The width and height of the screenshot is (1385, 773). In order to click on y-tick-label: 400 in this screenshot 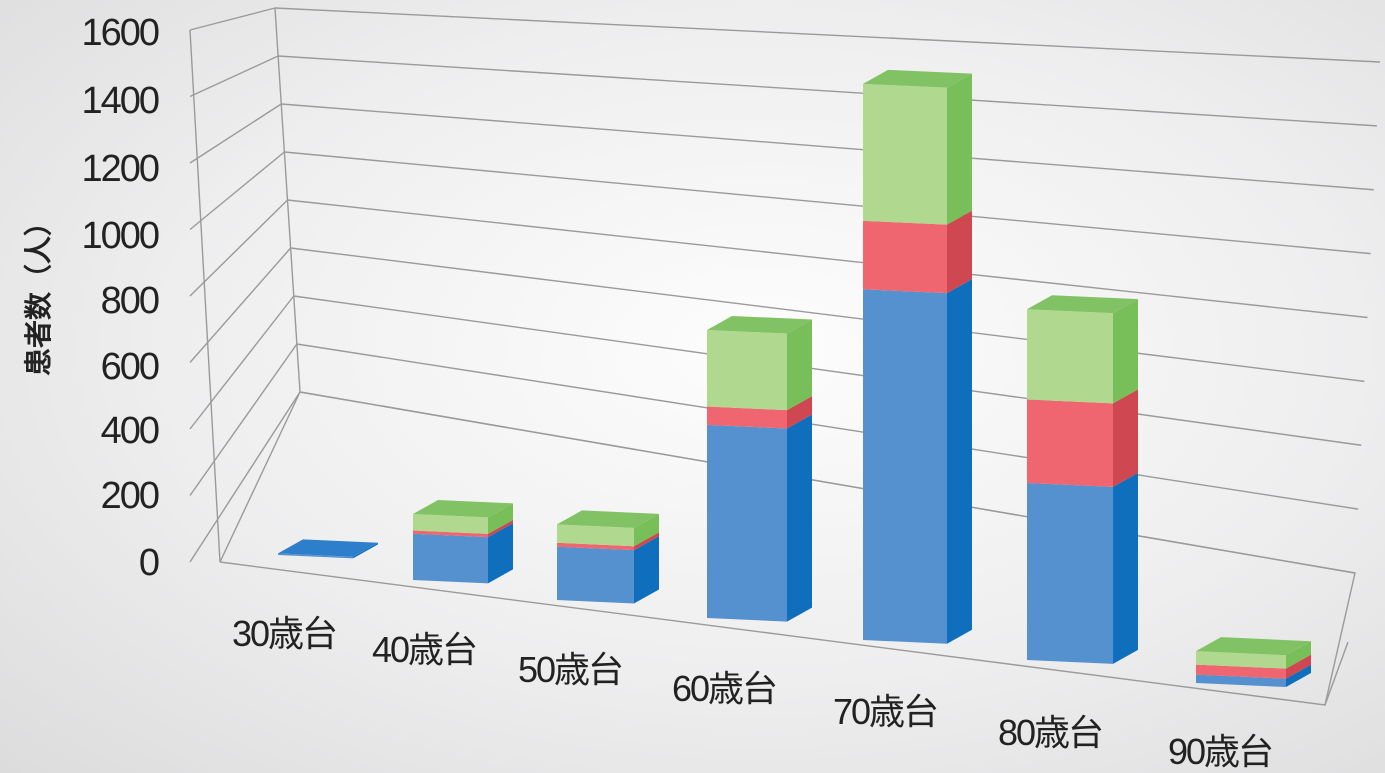, I will do `click(130, 431)`.